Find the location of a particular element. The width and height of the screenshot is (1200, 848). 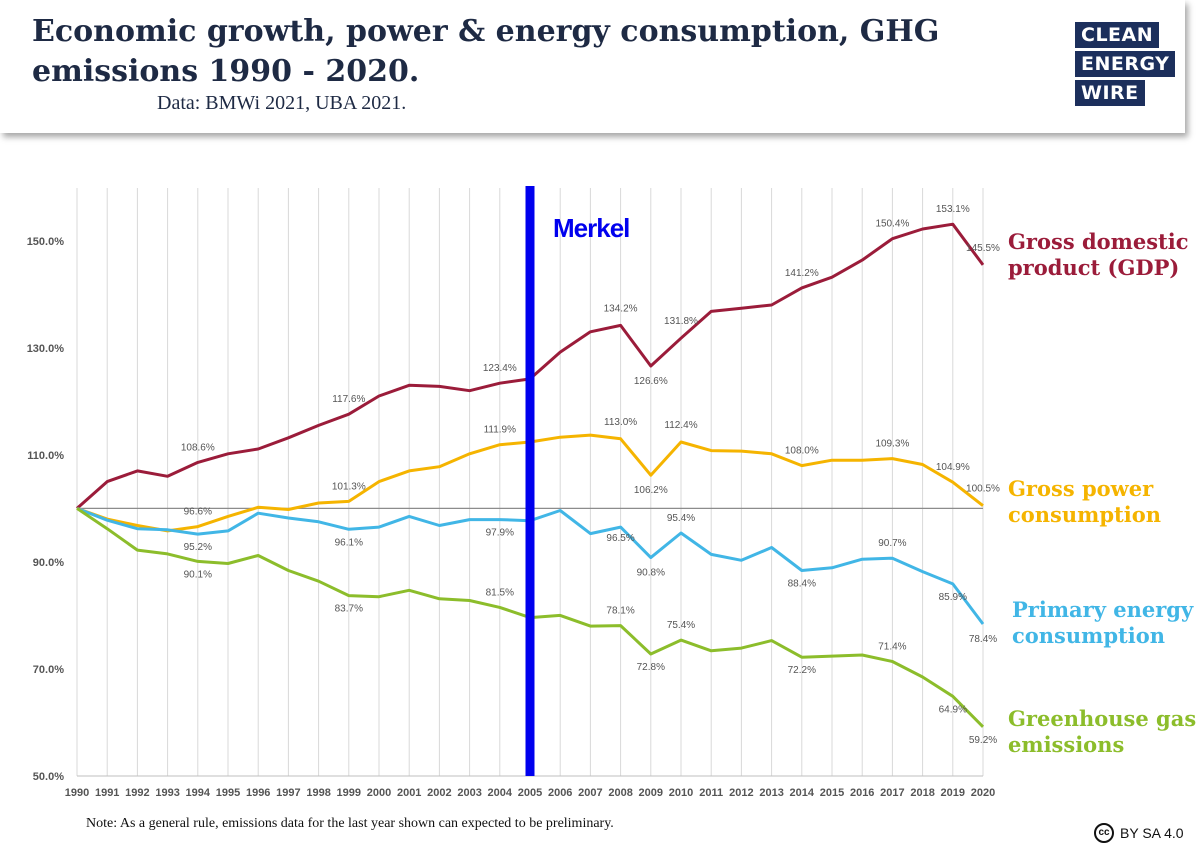

y-tick-label: 70.0% is located at coordinates (48, 670).